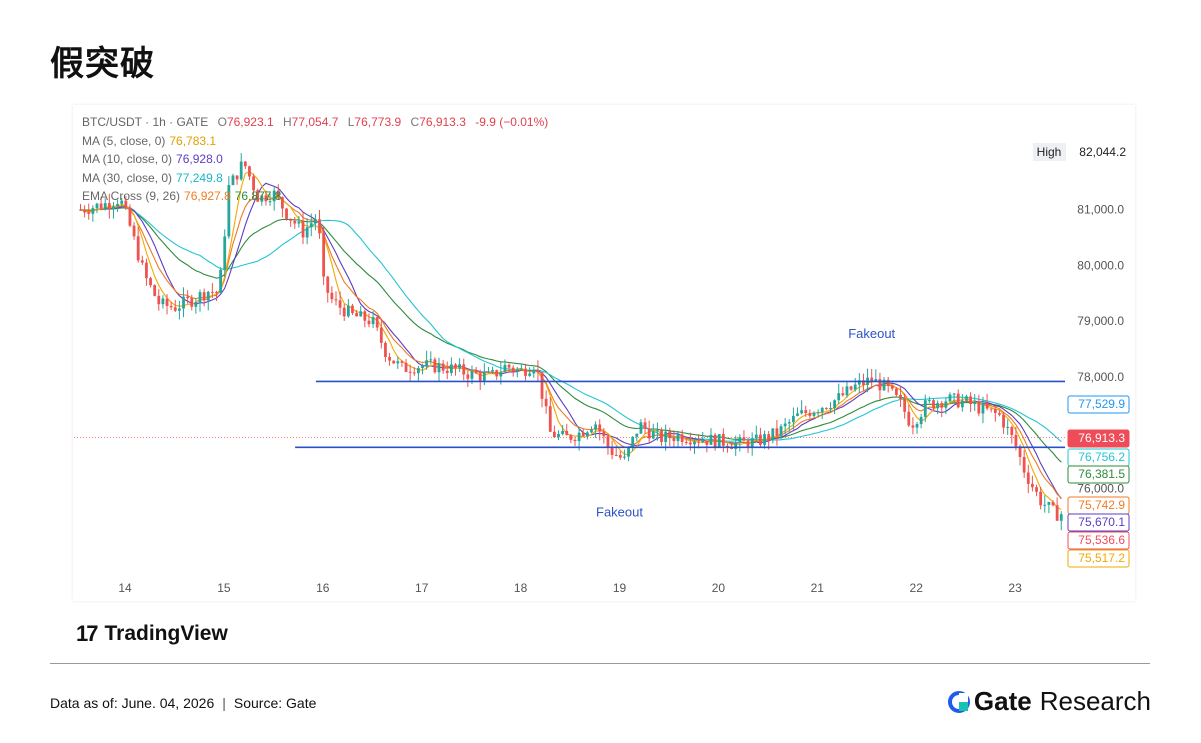 The width and height of the screenshot is (1201, 743). What do you see at coordinates (1101, 474) in the screenshot?
I see `price-tag-label: 76,381.5` at bounding box center [1101, 474].